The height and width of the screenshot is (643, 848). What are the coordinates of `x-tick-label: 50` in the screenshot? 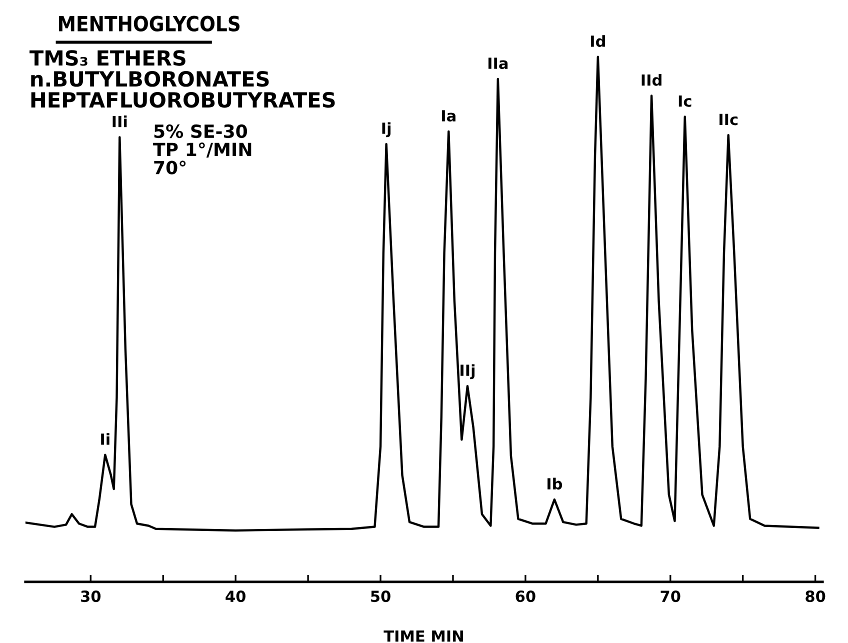 It's located at (380, 596).